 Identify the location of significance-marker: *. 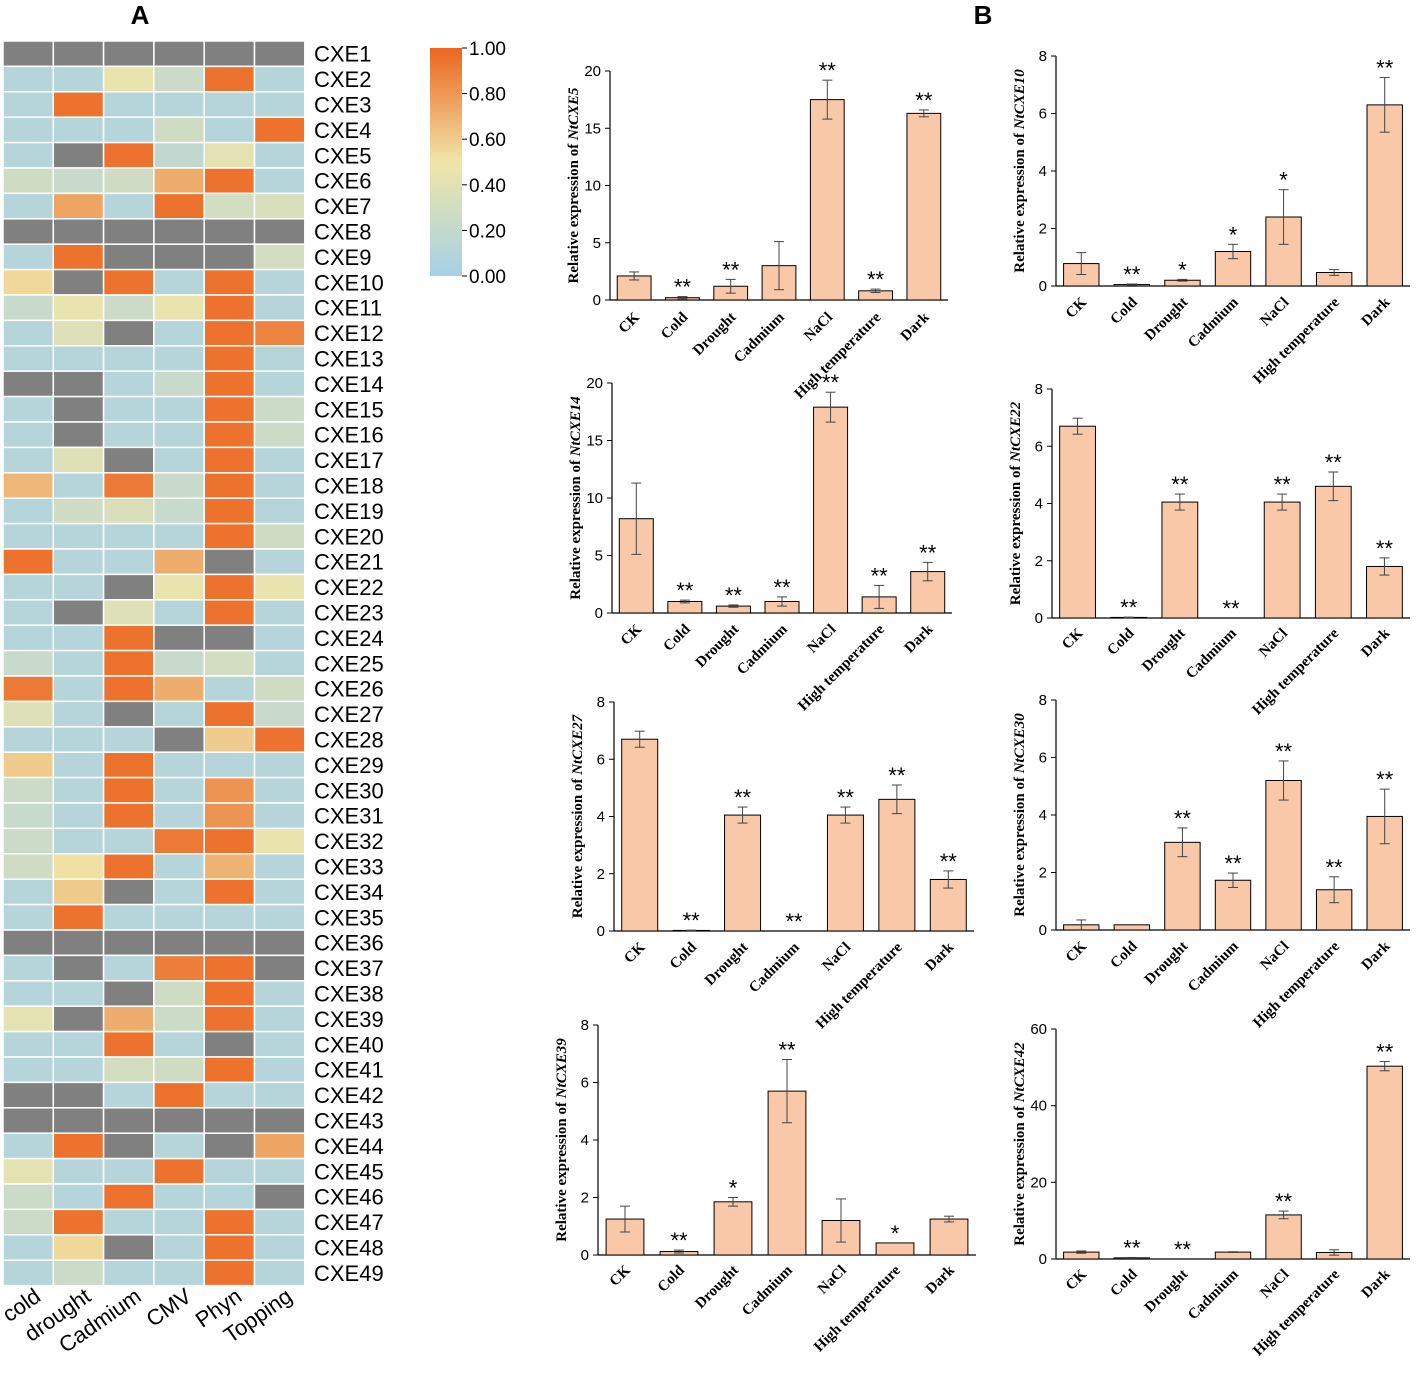
(1182, 269).